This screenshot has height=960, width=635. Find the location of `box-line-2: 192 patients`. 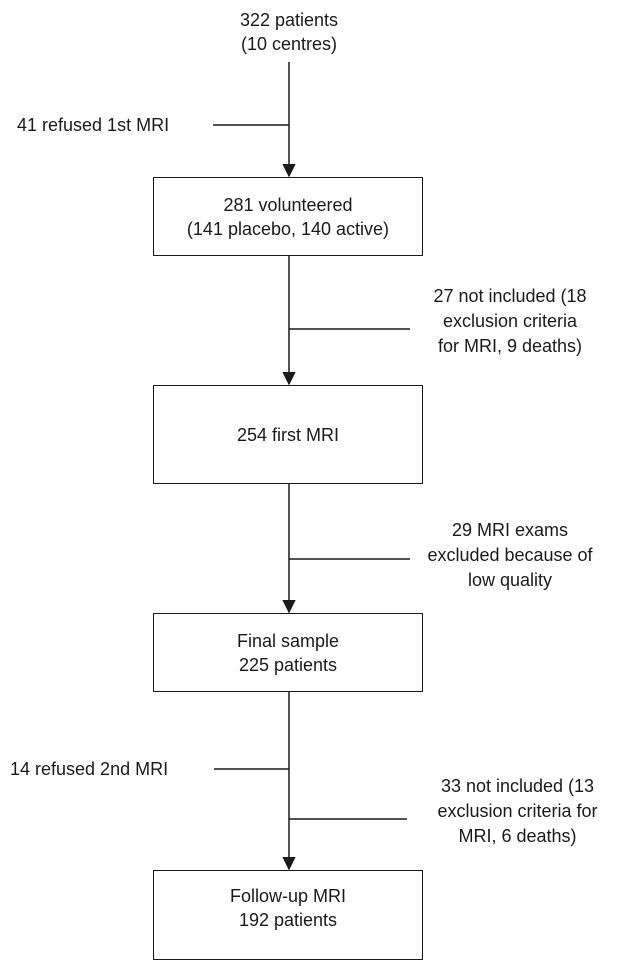

box-line-2: 192 patients is located at coordinates (288, 920).